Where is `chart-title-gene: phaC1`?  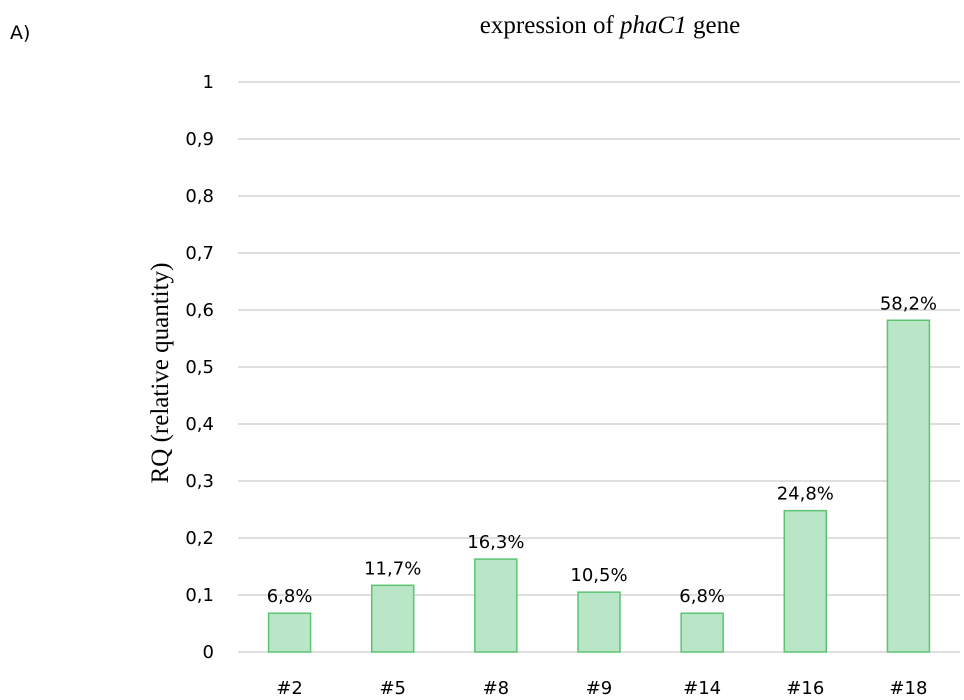 chart-title-gene: phaC1 is located at coordinates (653, 25).